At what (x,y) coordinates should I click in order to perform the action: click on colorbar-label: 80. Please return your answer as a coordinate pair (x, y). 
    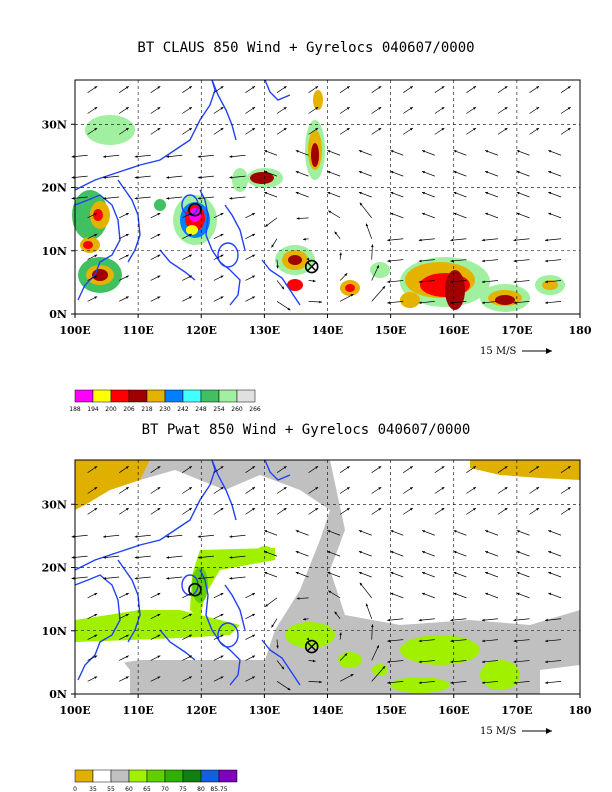
    Looking at the image, I should click on (201, 789).